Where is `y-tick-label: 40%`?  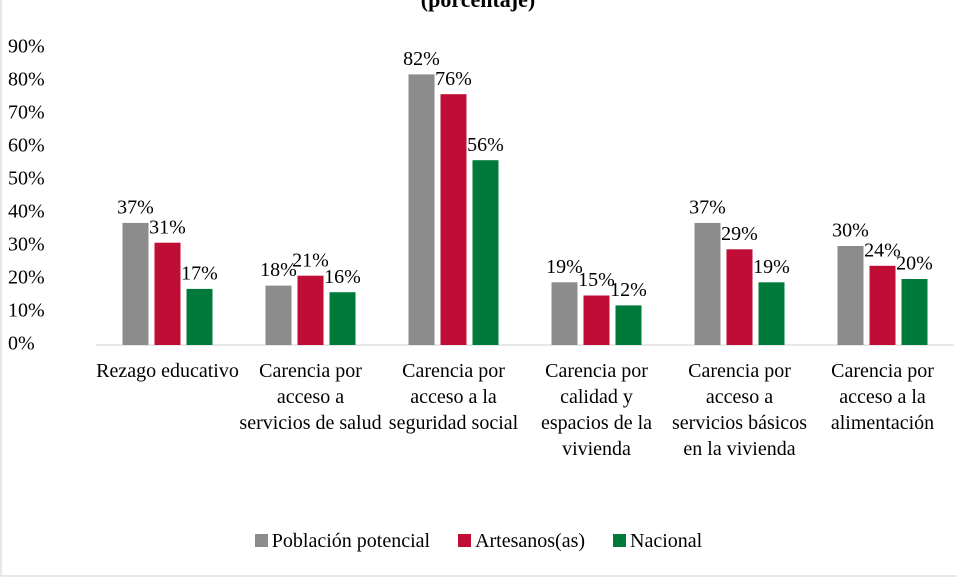 y-tick-label: 40% is located at coordinates (26, 212).